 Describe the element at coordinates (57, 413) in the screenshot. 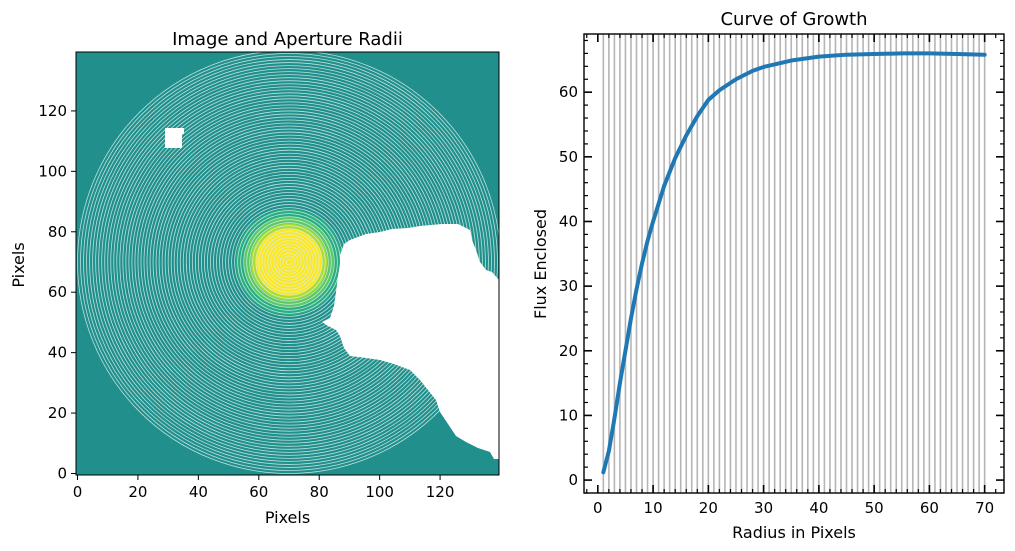

I see `image-y-tick-label: 20` at that location.